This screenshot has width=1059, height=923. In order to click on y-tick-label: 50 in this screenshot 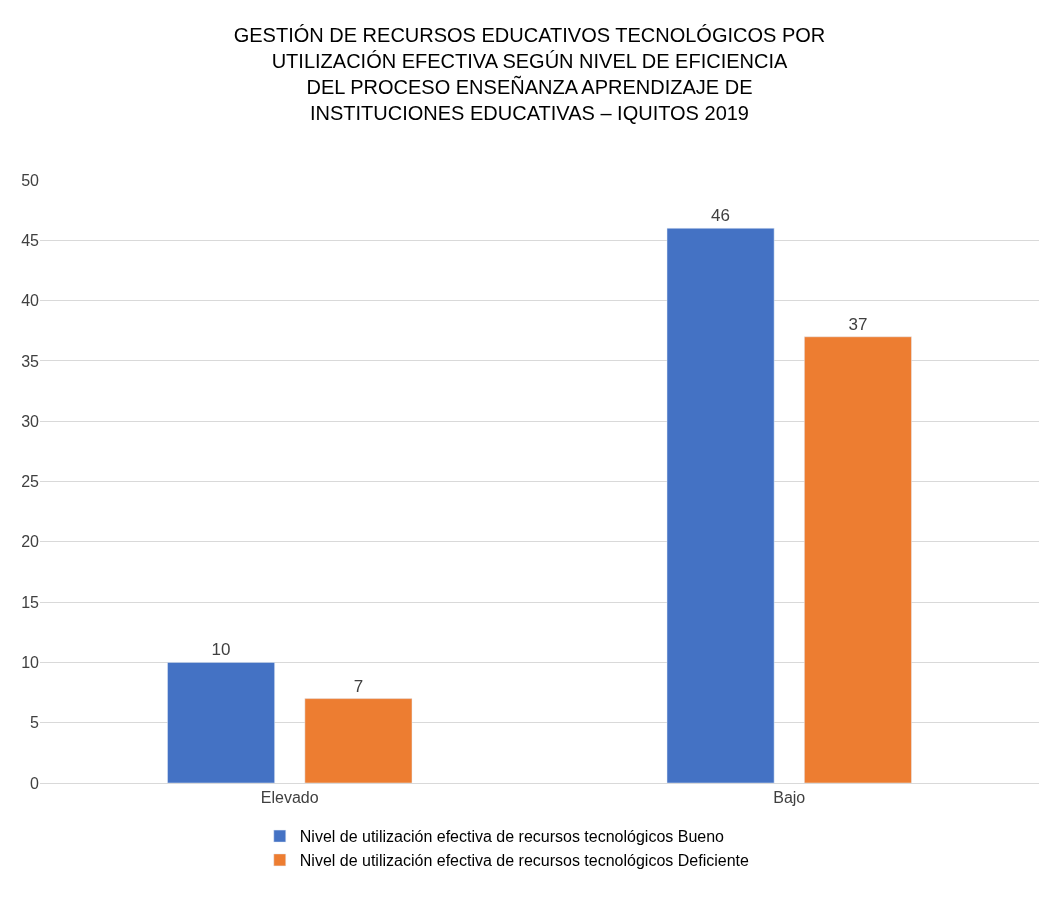, I will do `click(30, 180)`.